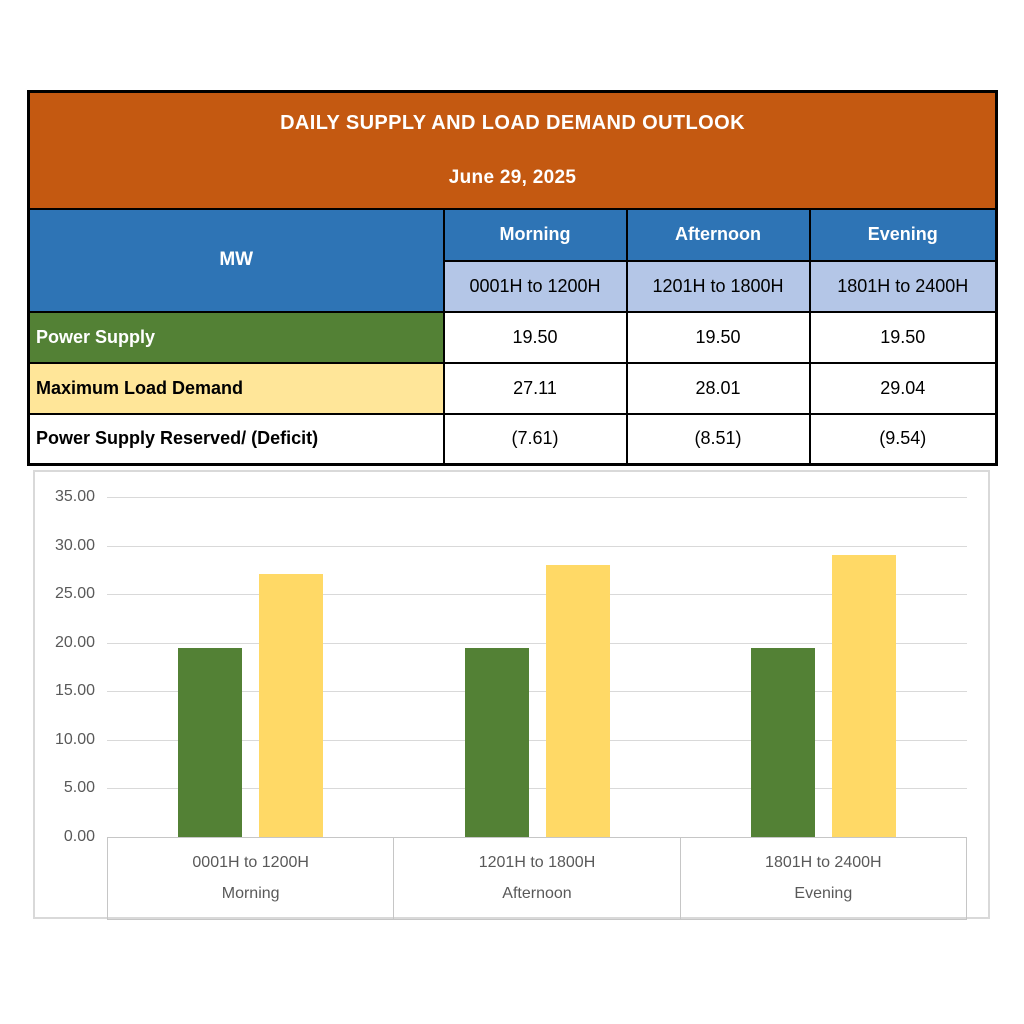 This screenshot has width=1024, height=1024. What do you see at coordinates (535, 337) in the screenshot?
I see `value-cell-0-0: 19.50` at bounding box center [535, 337].